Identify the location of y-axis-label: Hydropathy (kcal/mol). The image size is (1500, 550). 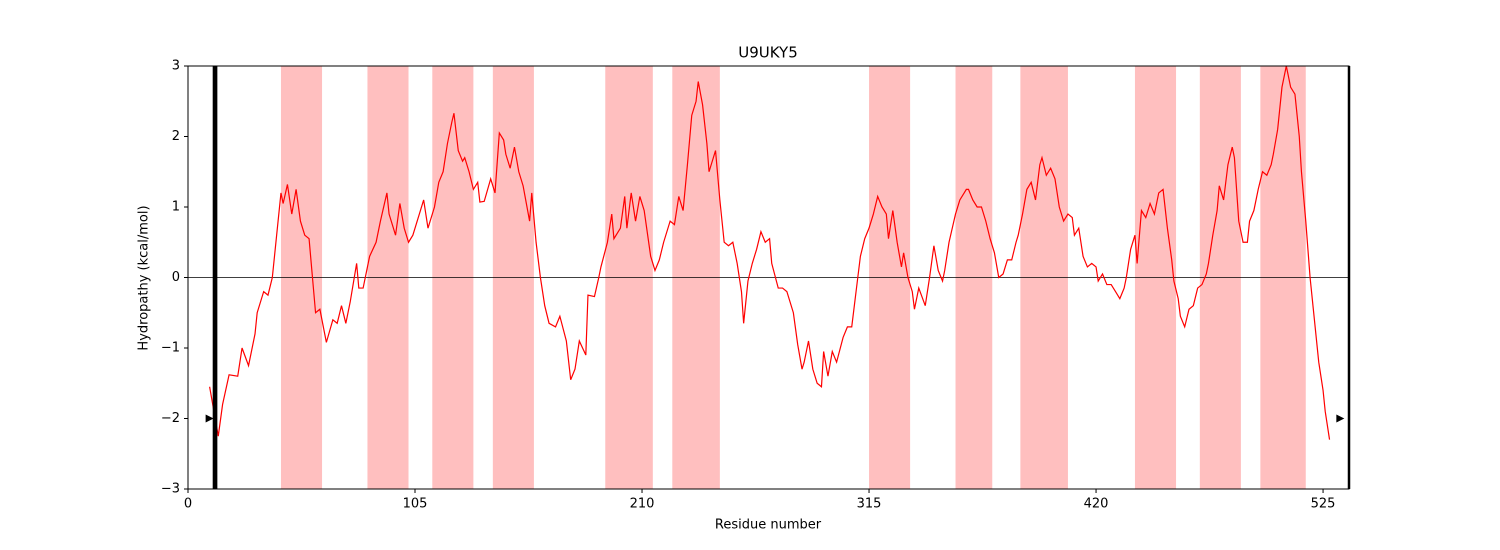
(144, 277).